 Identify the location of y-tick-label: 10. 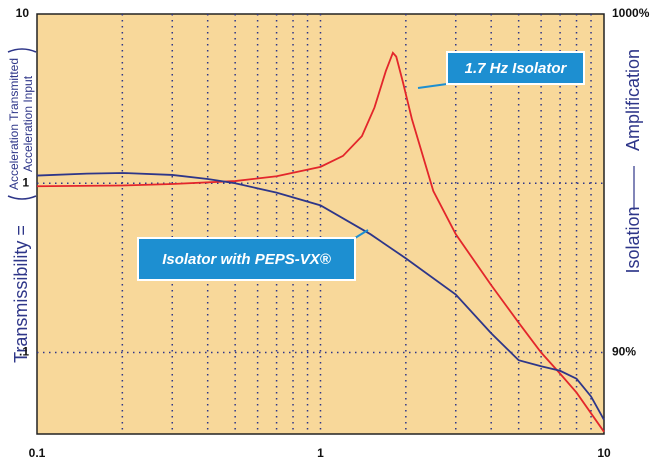
(23, 13).